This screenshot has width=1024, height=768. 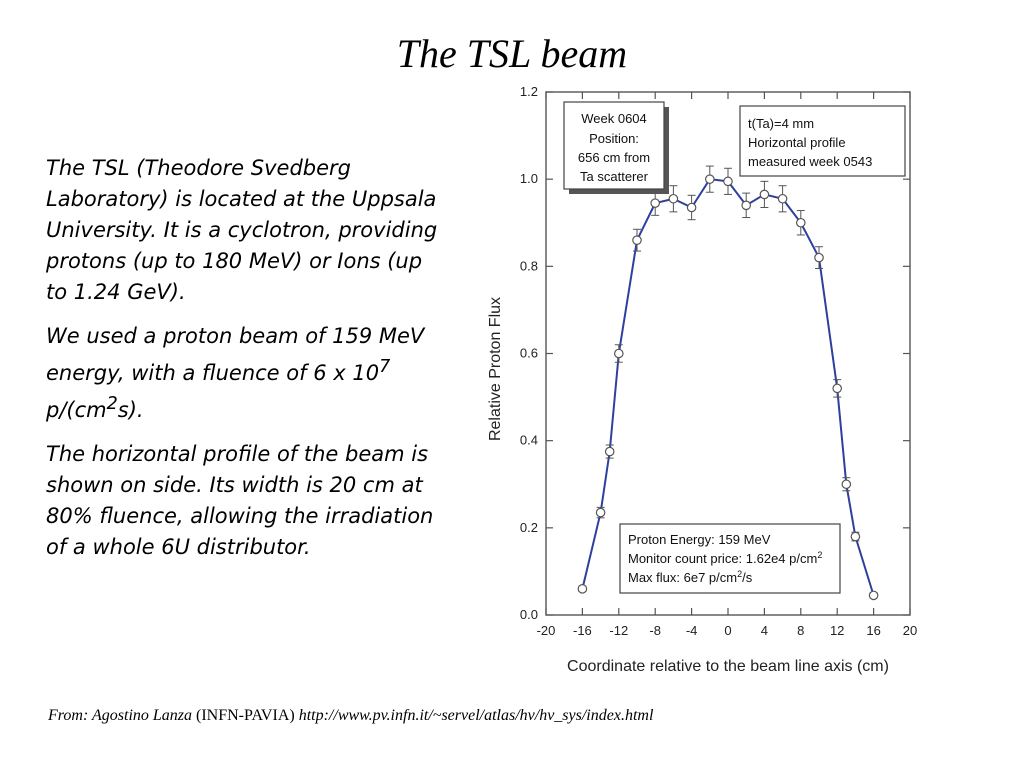 I want to click on paragraph-beam-post: s)., so click(x=130, y=410).